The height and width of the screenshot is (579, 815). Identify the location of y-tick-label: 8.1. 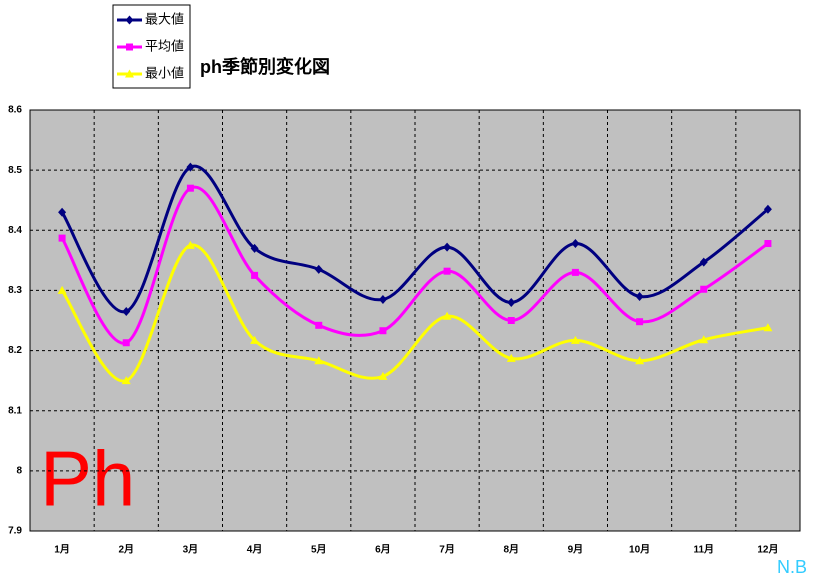
(15, 410).